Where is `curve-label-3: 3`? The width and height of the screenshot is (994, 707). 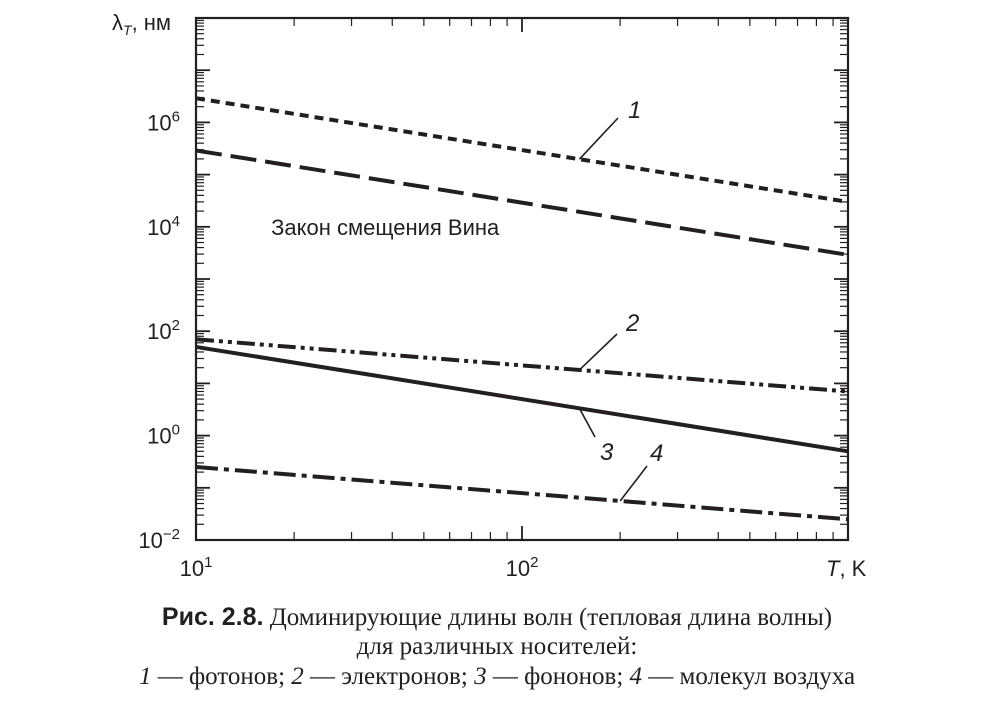 curve-label-3: 3 is located at coordinates (607, 452).